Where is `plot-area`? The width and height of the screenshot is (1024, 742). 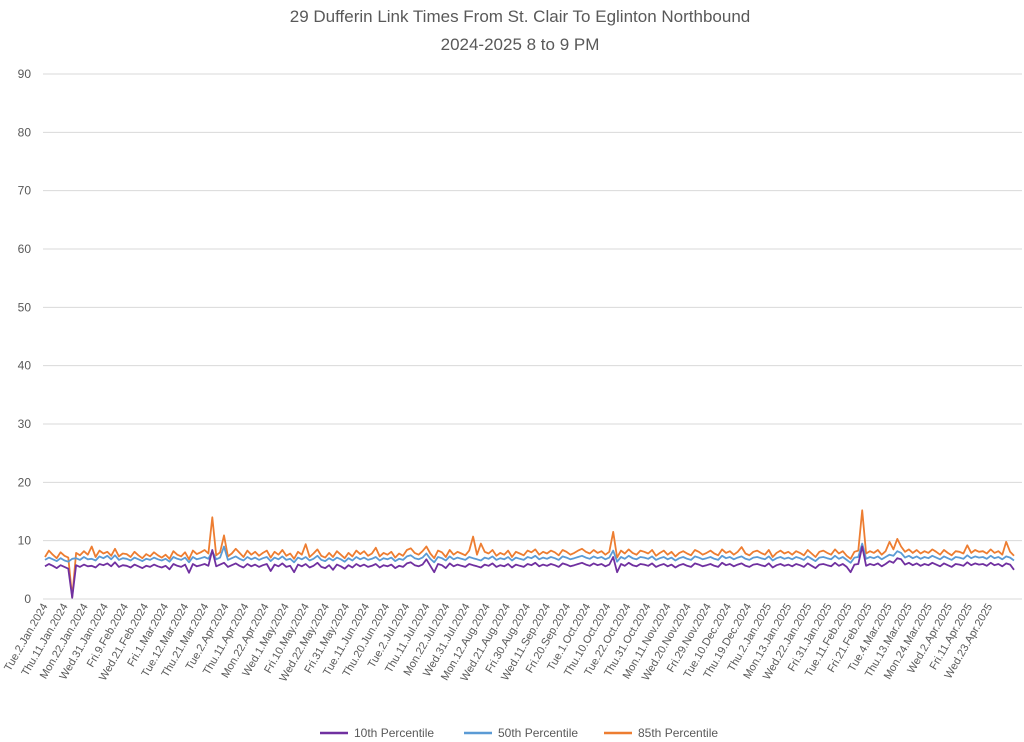
plot-area is located at coordinates (529, 554).